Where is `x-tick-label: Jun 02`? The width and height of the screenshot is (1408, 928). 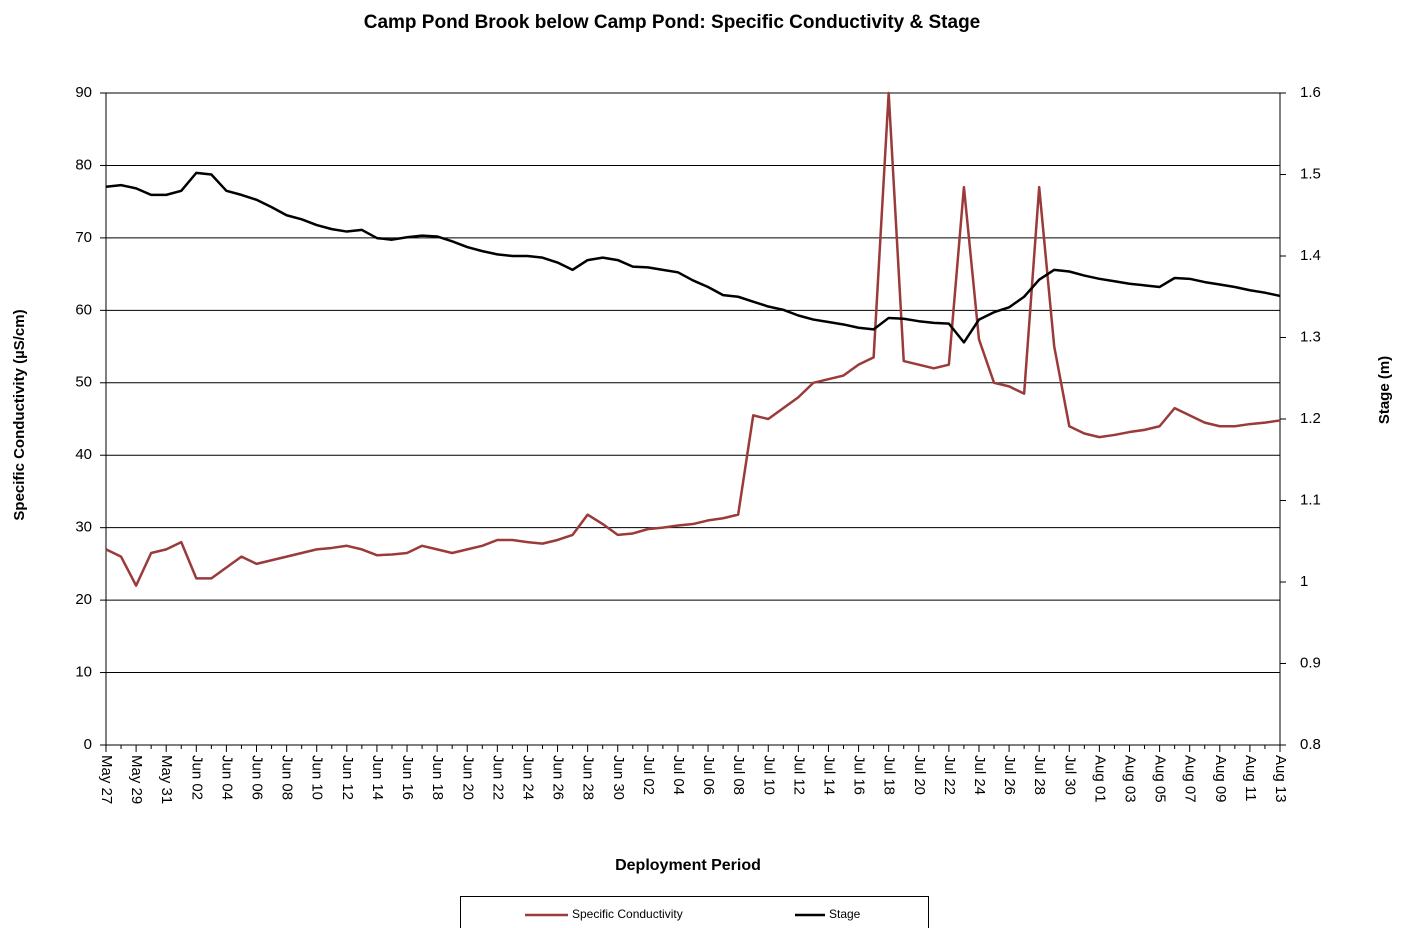
x-tick-label: Jun 02 is located at coordinates (196, 777).